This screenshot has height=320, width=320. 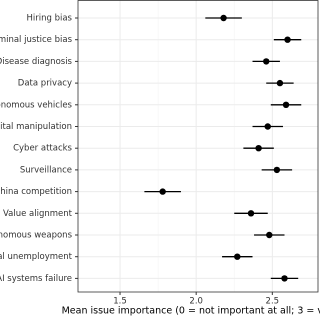 I want to click on y-tick-label: S.–China competition, so click(x=36, y=192).